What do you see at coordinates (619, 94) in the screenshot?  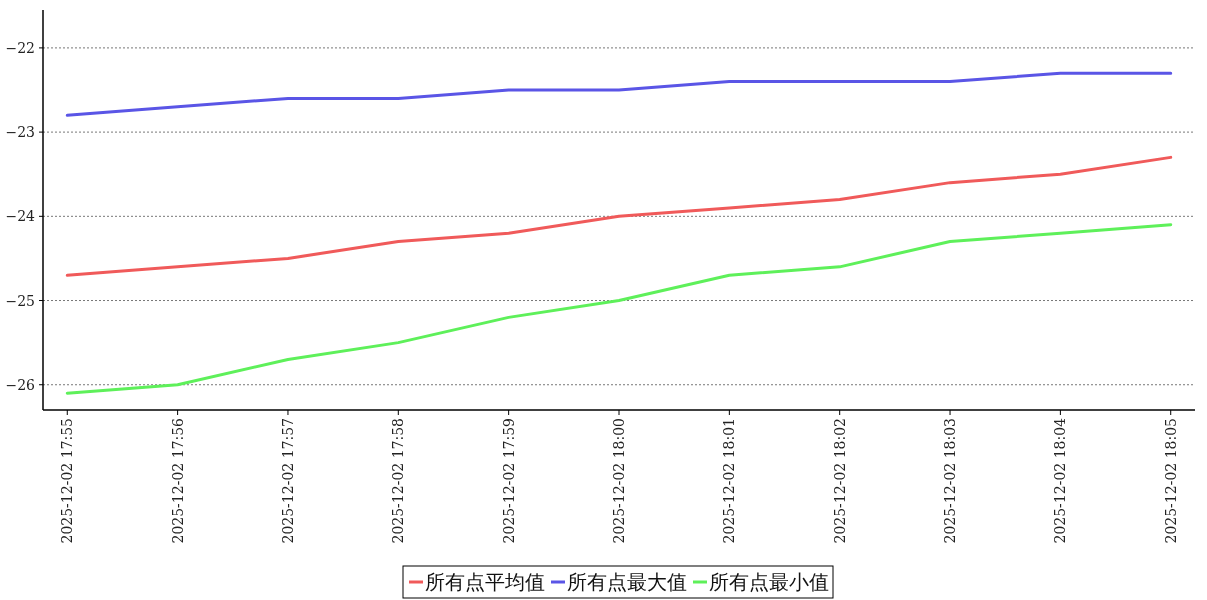 I see `line-series` at bounding box center [619, 94].